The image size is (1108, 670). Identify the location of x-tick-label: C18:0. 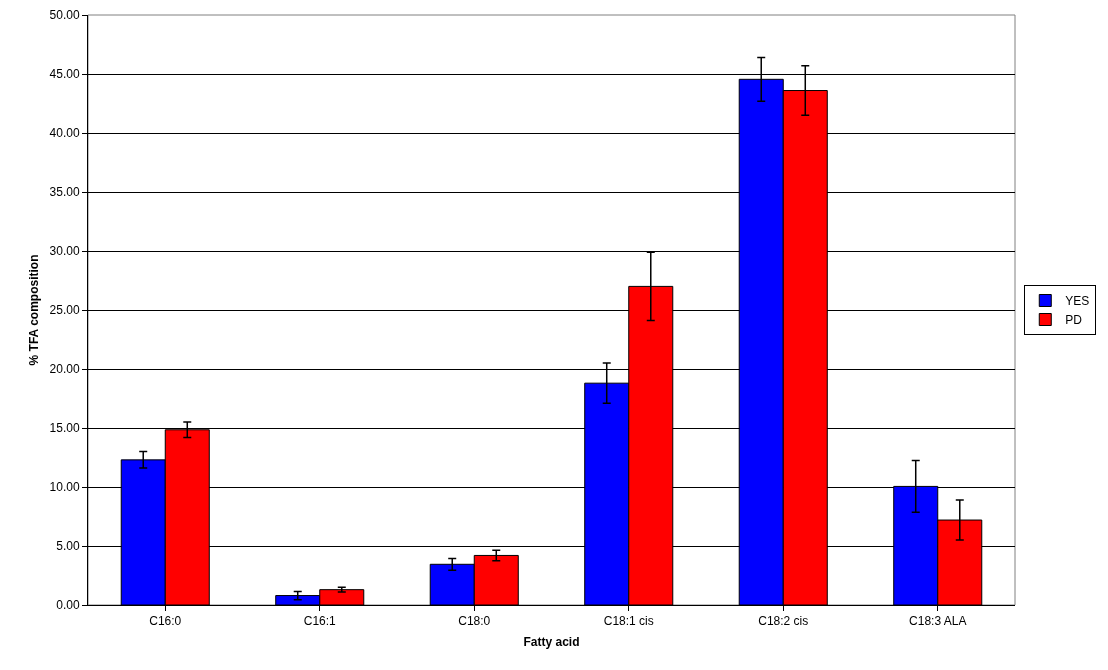
(474, 621).